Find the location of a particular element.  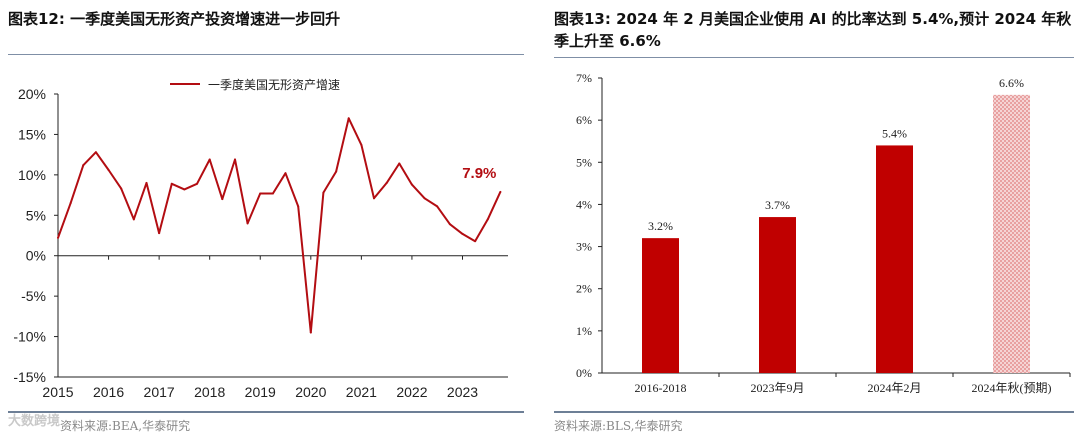

y-tick-label: 6% is located at coordinates (584, 120).